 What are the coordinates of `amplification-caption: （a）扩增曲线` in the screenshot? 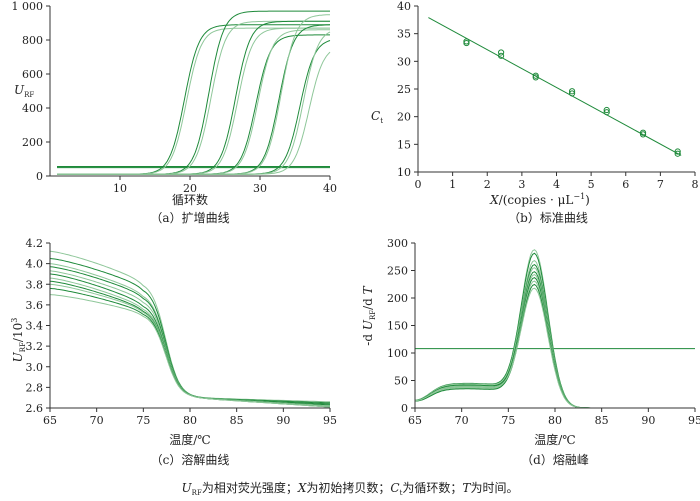 It's located at (189, 218).